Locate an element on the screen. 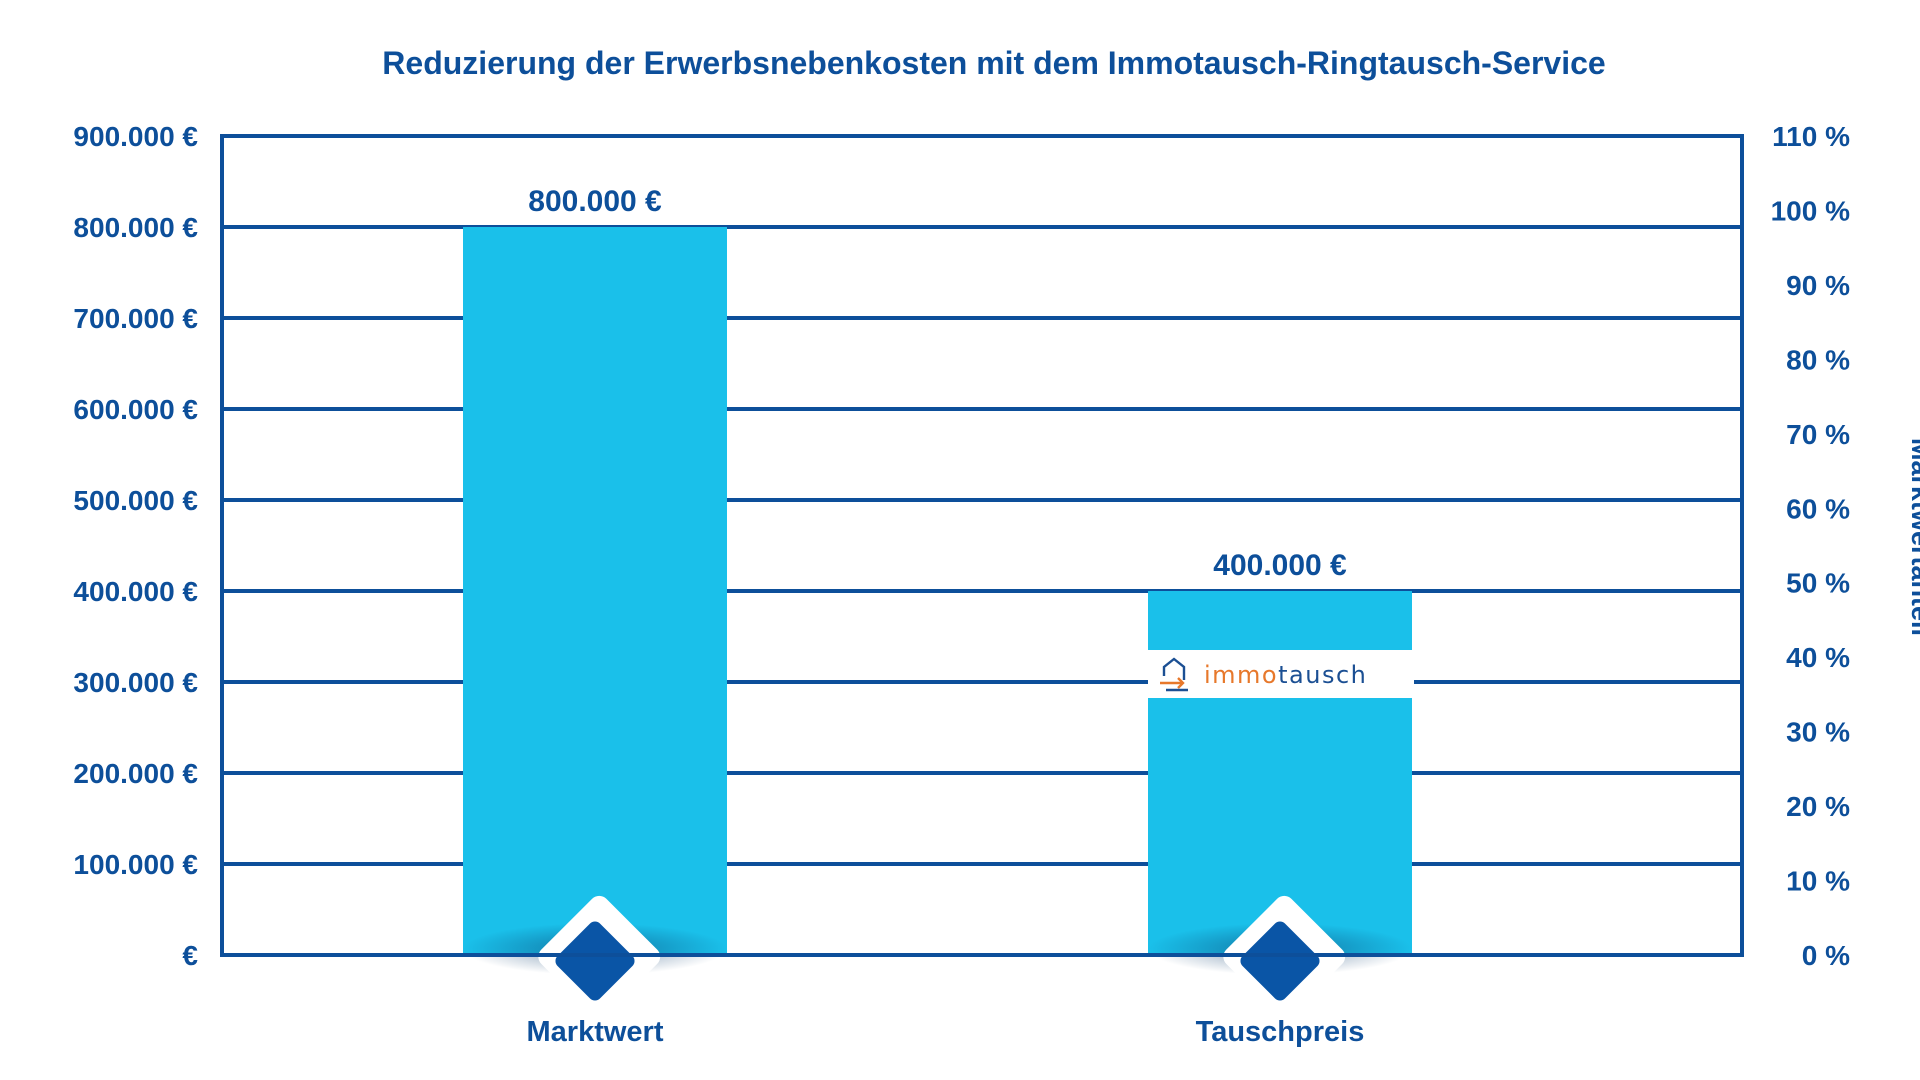 The image size is (1920, 1080). y2-tick-label: 110 % is located at coordinates (1811, 136).